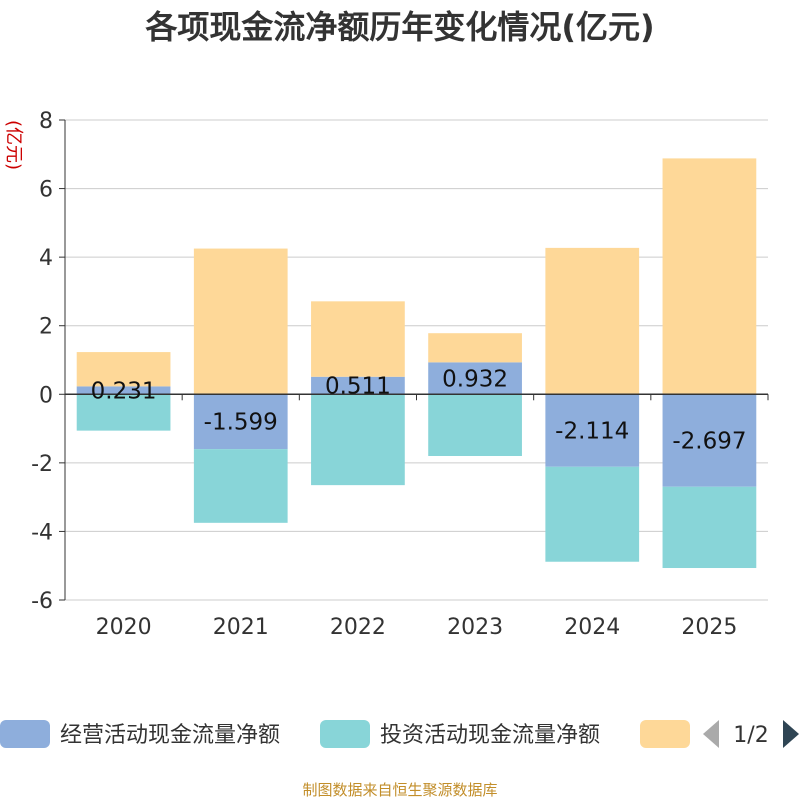  I want to click on data-label: -1.599, so click(241, 423).